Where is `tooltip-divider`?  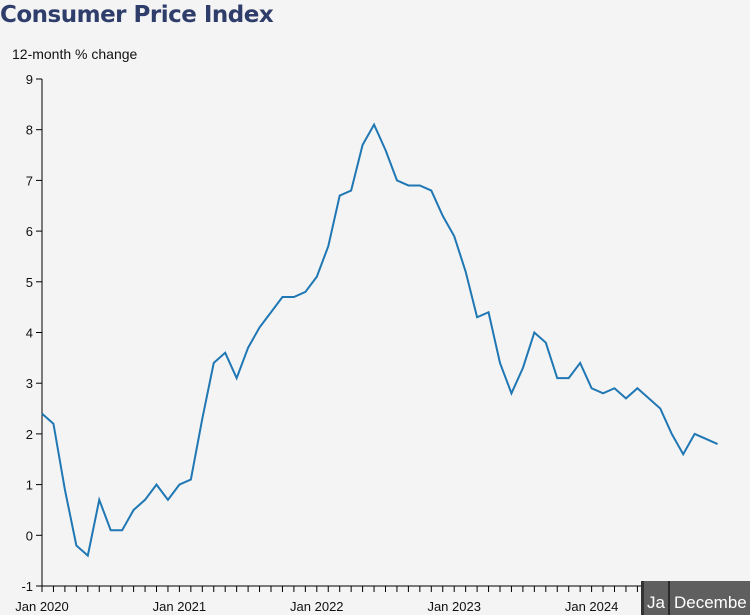 tooltip-divider is located at coordinates (669, 598).